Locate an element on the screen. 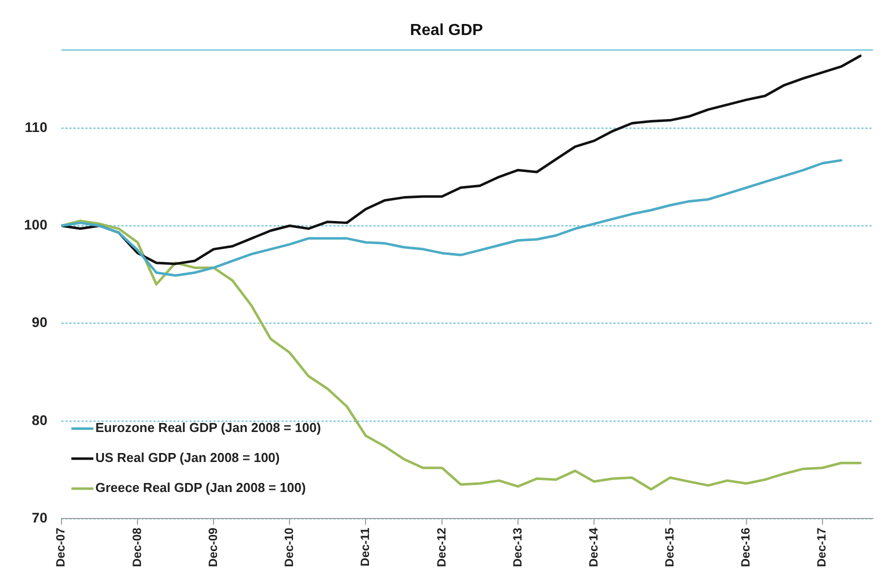  y-tick-label: 100 is located at coordinates (36, 224).